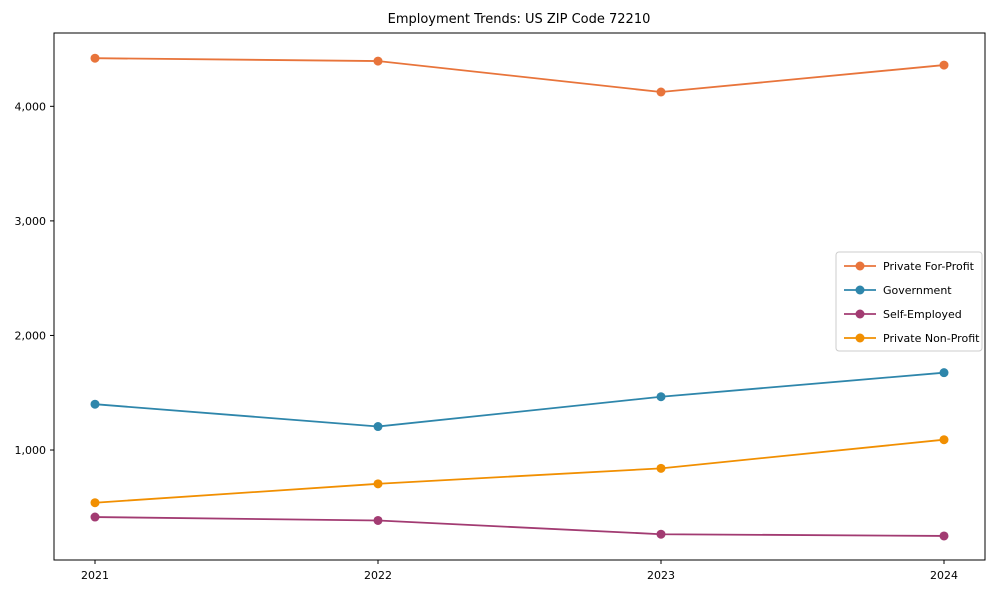 The height and width of the screenshot is (600, 1000). What do you see at coordinates (860, 290) in the screenshot?
I see `legend-marker-government` at bounding box center [860, 290].